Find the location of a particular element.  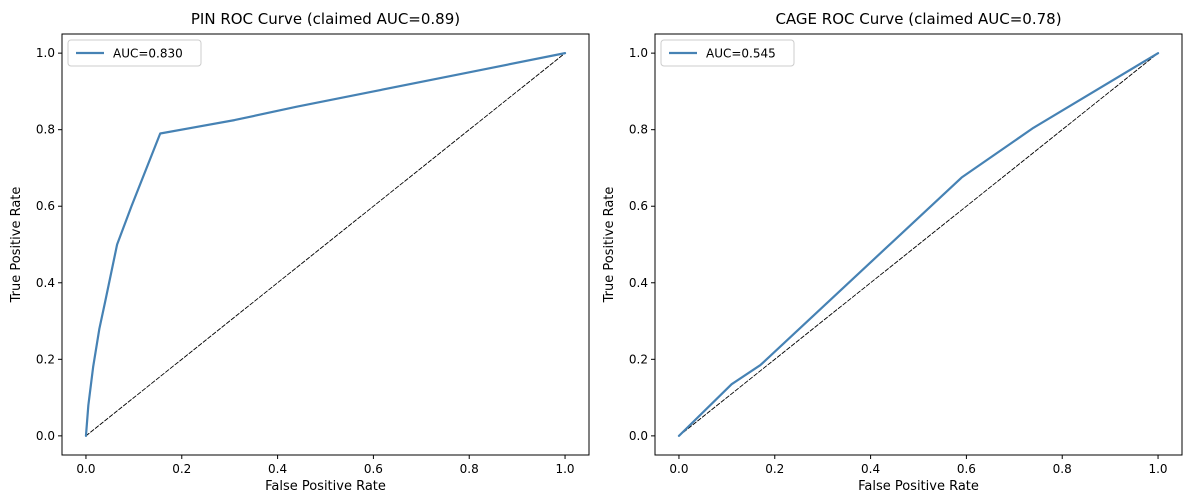

legend: AUC=0.830 is located at coordinates (134, 53).